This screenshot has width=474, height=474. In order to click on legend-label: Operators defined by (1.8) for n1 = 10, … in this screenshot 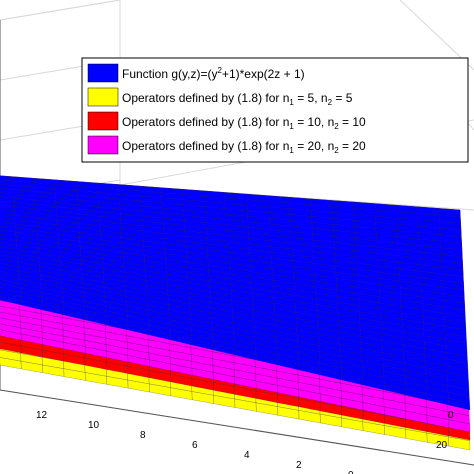, I will do `click(244, 123)`.